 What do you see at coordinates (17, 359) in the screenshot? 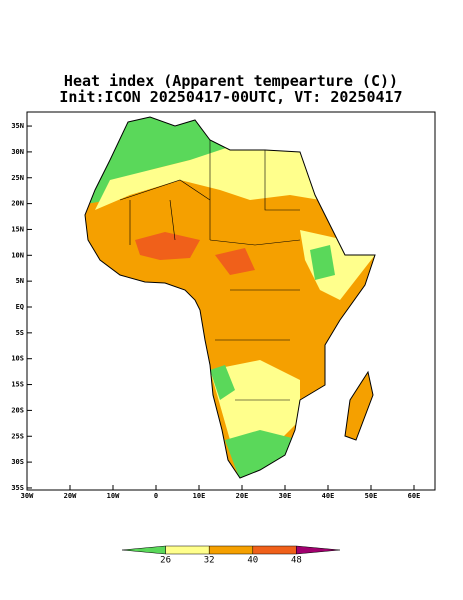
I see `lat-tick-label: 10S` at bounding box center [17, 359].